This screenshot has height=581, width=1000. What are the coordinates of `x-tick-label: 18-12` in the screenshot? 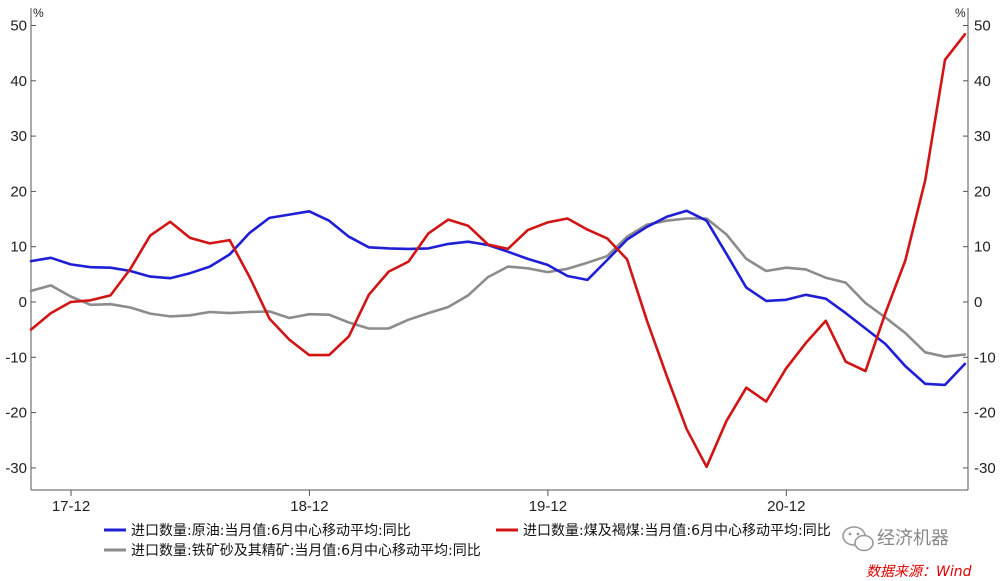 It's located at (309, 506).